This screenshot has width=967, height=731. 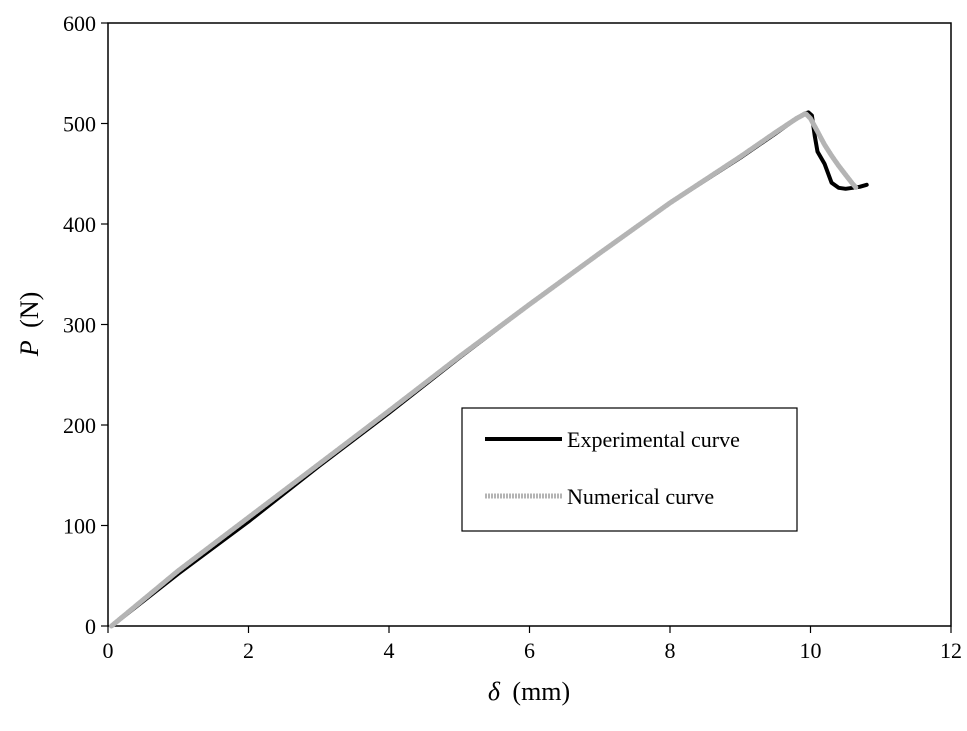 What do you see at coordinates (79, 425) in the screenshot?
I see `y-tick-label: 200` at bounding box center [79, 425].